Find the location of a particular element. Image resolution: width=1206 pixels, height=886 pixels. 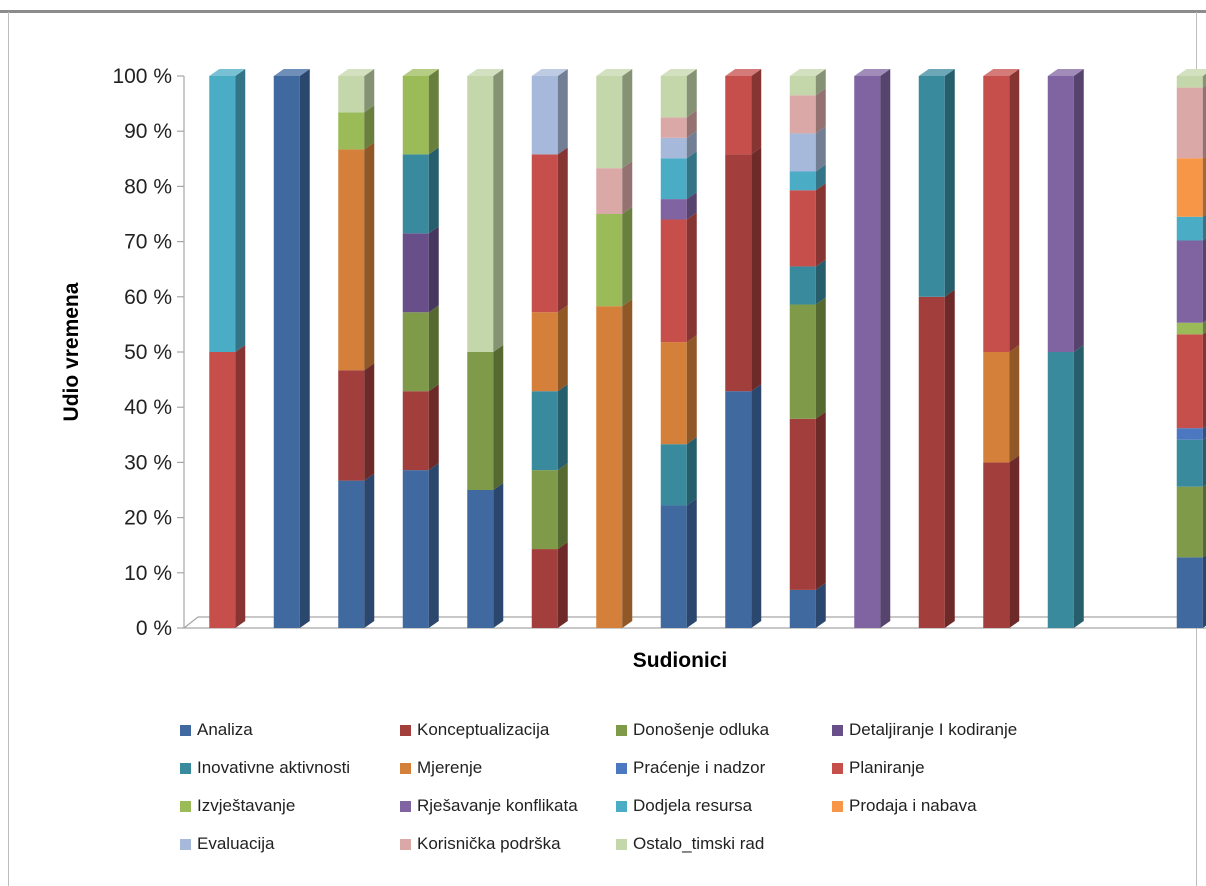

legend-item: Rješavanje konflikata is located at coordinates (489, 806).